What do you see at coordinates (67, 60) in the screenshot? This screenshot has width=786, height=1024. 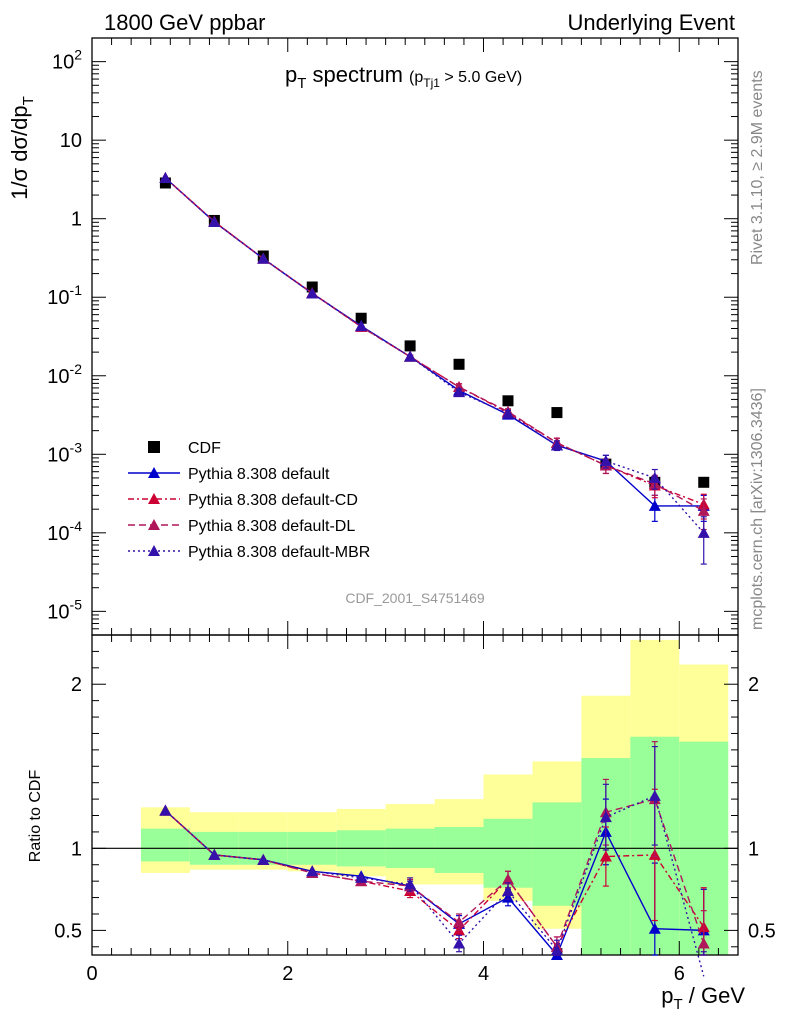 I see `y-tick-label: 10²` at bounding box center [67, 60].